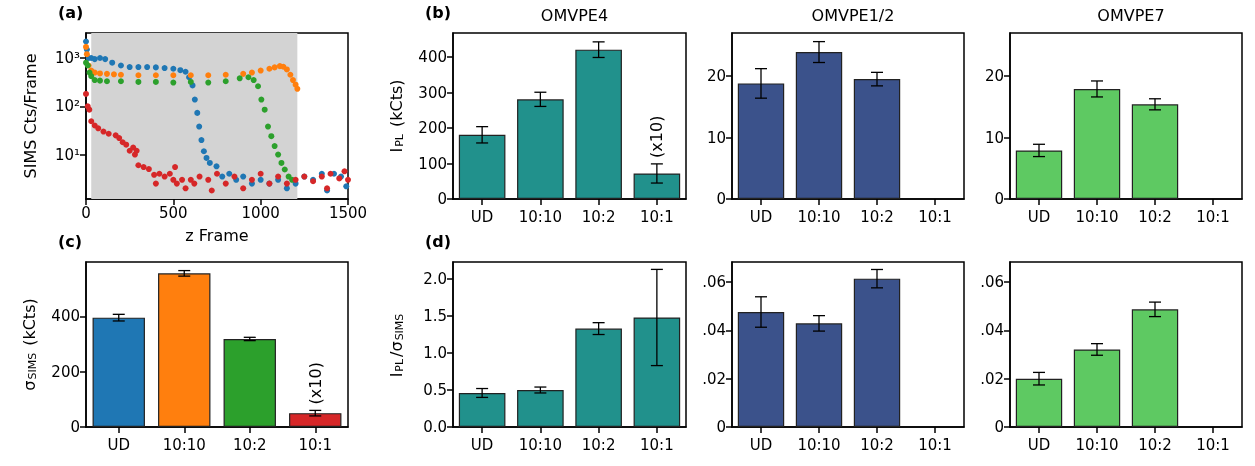 This screenshot has width=1255, height=466. Describe the element at coordinates (1131, 15) in the screenshot. I see `chart-title: OMVPE7` at that location.